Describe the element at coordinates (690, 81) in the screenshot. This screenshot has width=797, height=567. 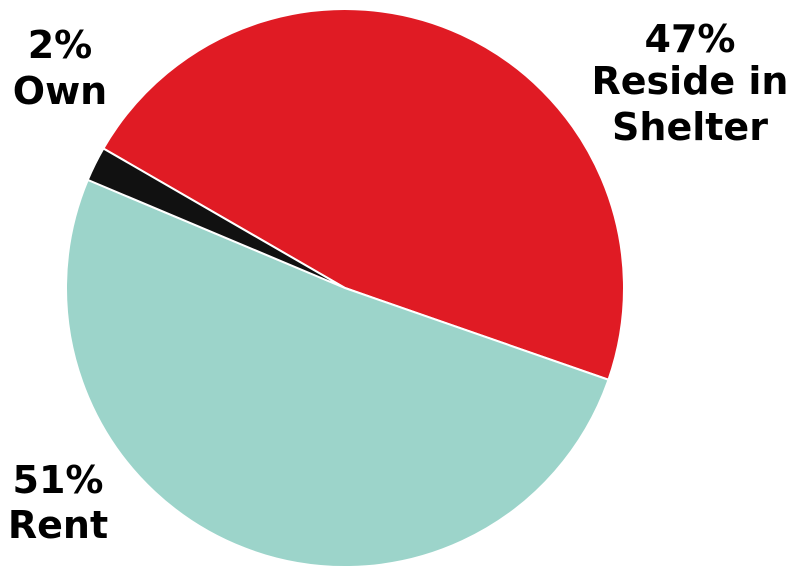
I see `slice-label-shelter-name-line1: Reside in` at that location.